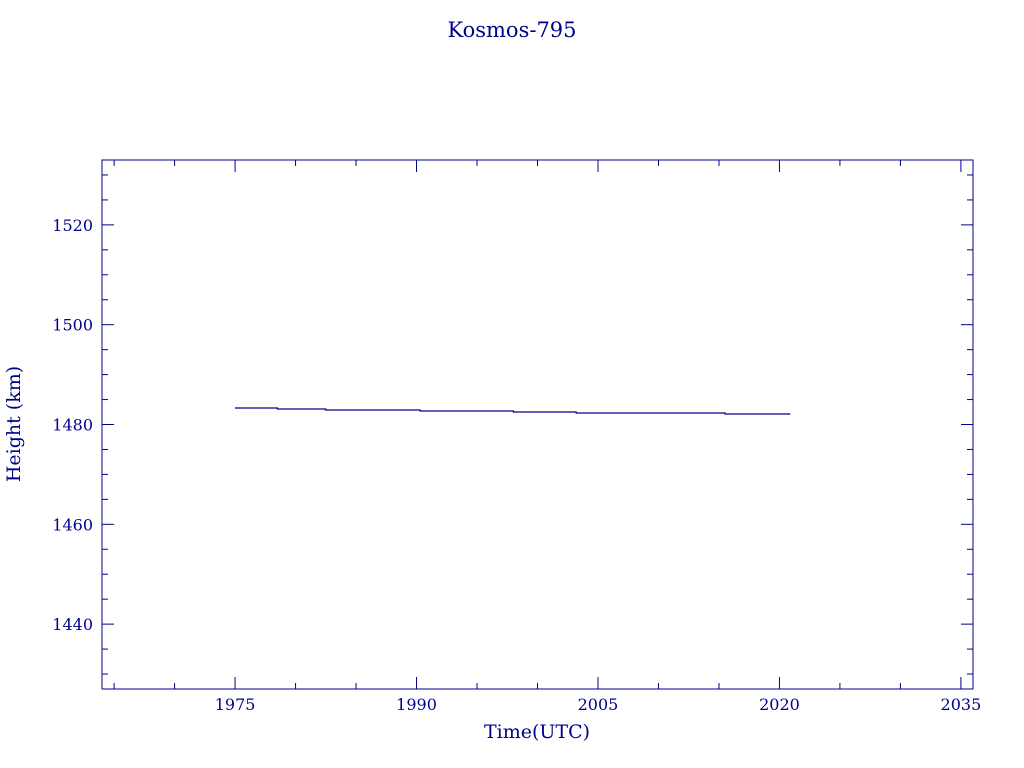 The image size is (1024, 768). I want to click on x-tick-label: 1975, so click(235, 704).